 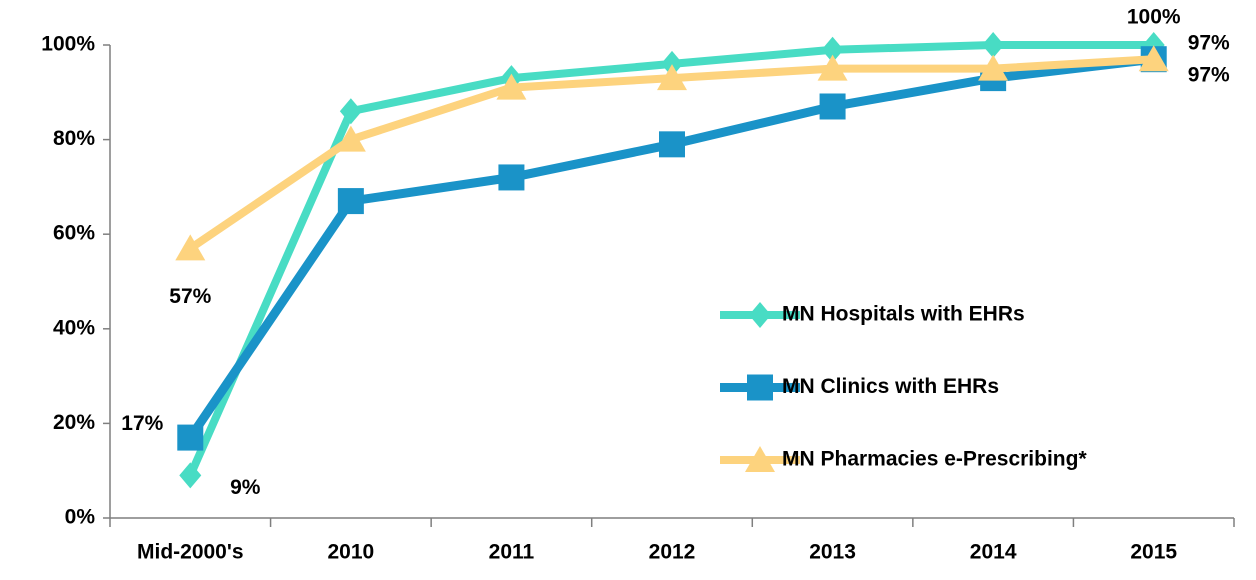 I want to click on x-tick-label: Mid-2000's, so click(x=190, y=552).